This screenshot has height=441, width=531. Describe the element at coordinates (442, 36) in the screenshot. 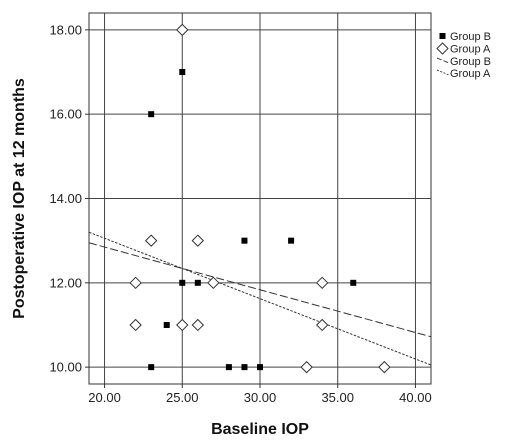

I see `legend-swatch-filled-square` at that location.